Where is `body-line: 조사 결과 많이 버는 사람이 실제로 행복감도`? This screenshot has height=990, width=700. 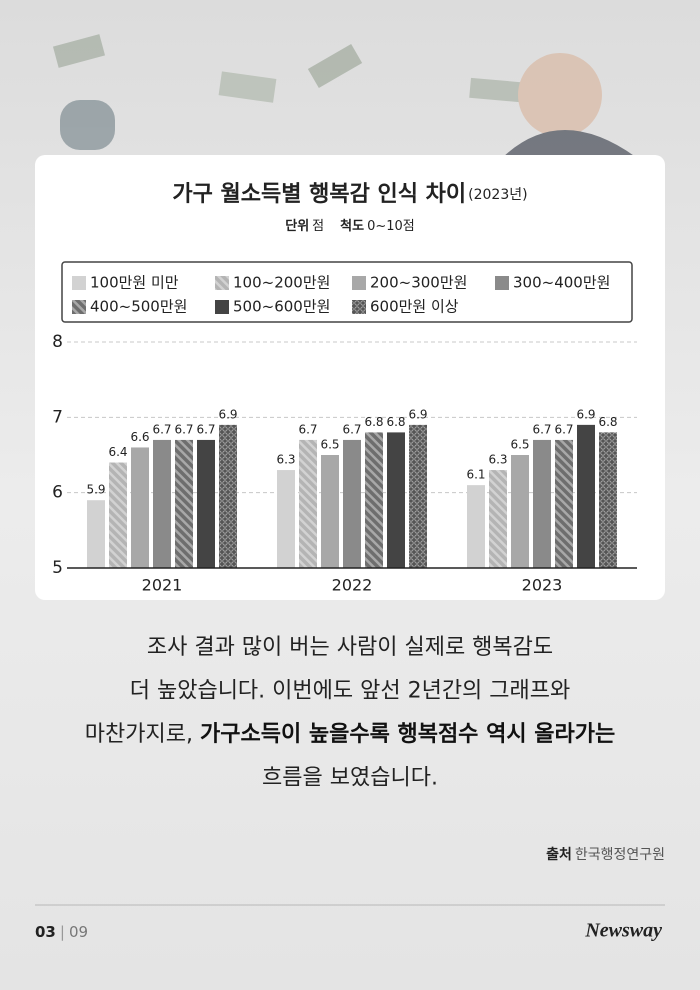 body-line: 조사 결과 많이 버는 사람이 실제로 행복감도 is located at coordinates (350, 647).